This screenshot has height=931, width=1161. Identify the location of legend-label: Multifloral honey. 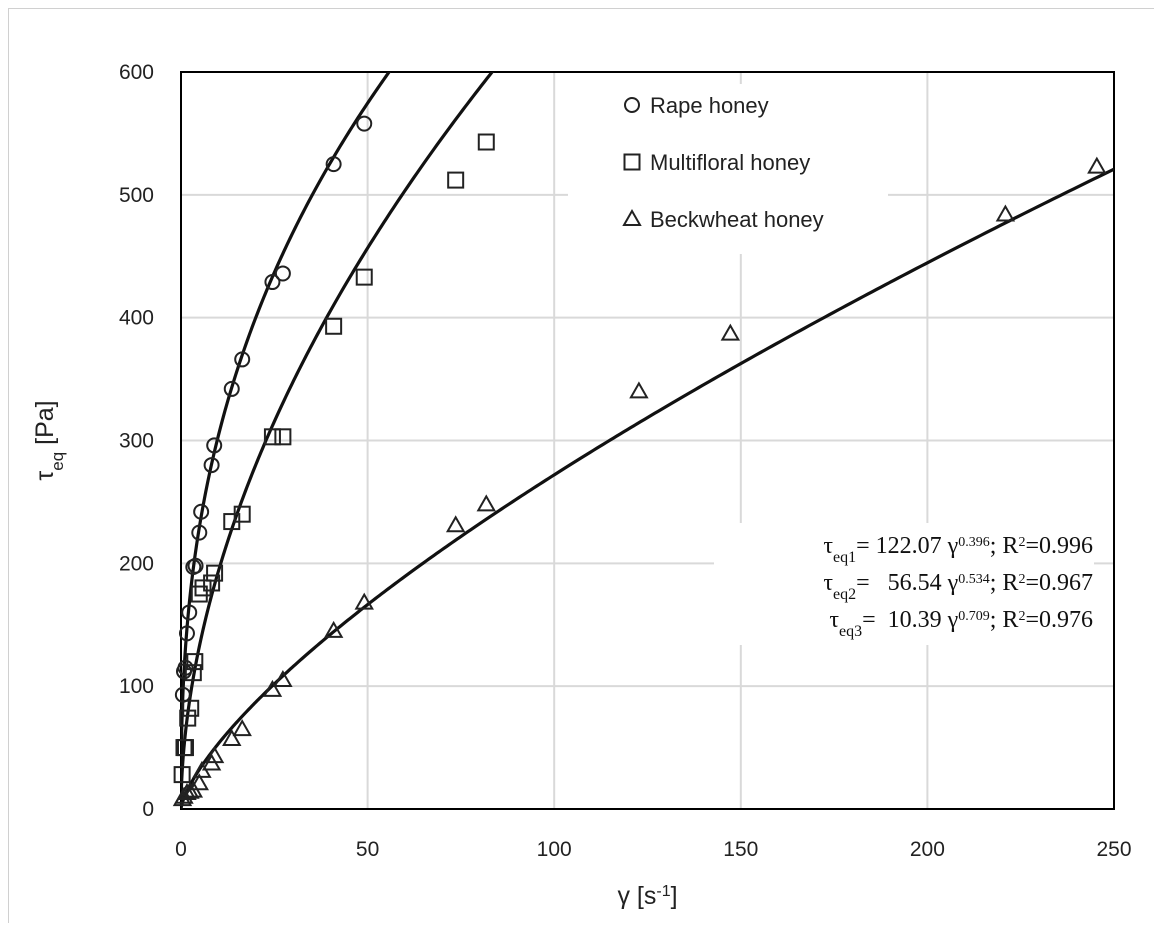
(730, 162).